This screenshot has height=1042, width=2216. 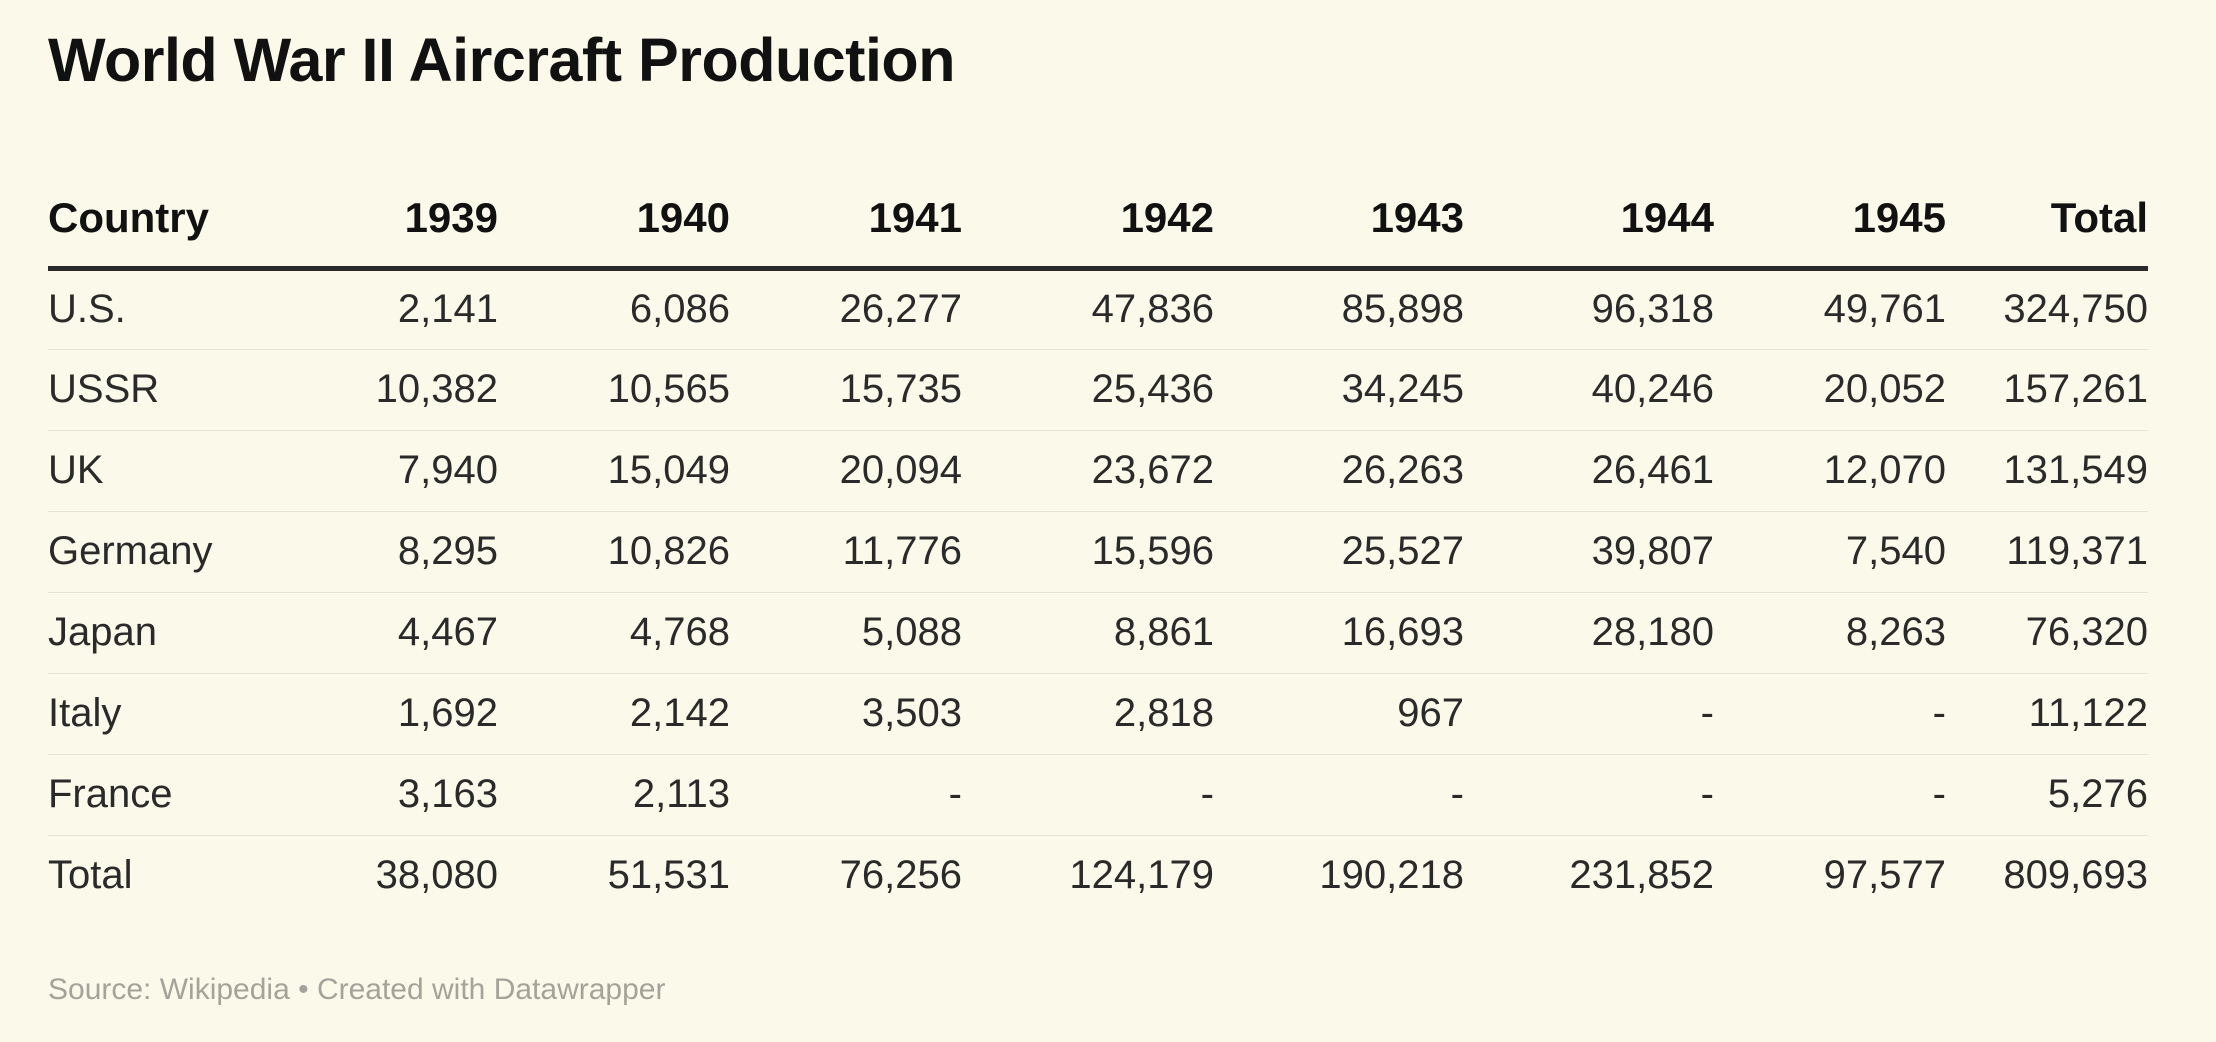 What do you see at coordinates (383, 552) in the screenshot?
I see `value-cell: 8,295` at bounding box center [383, 552].